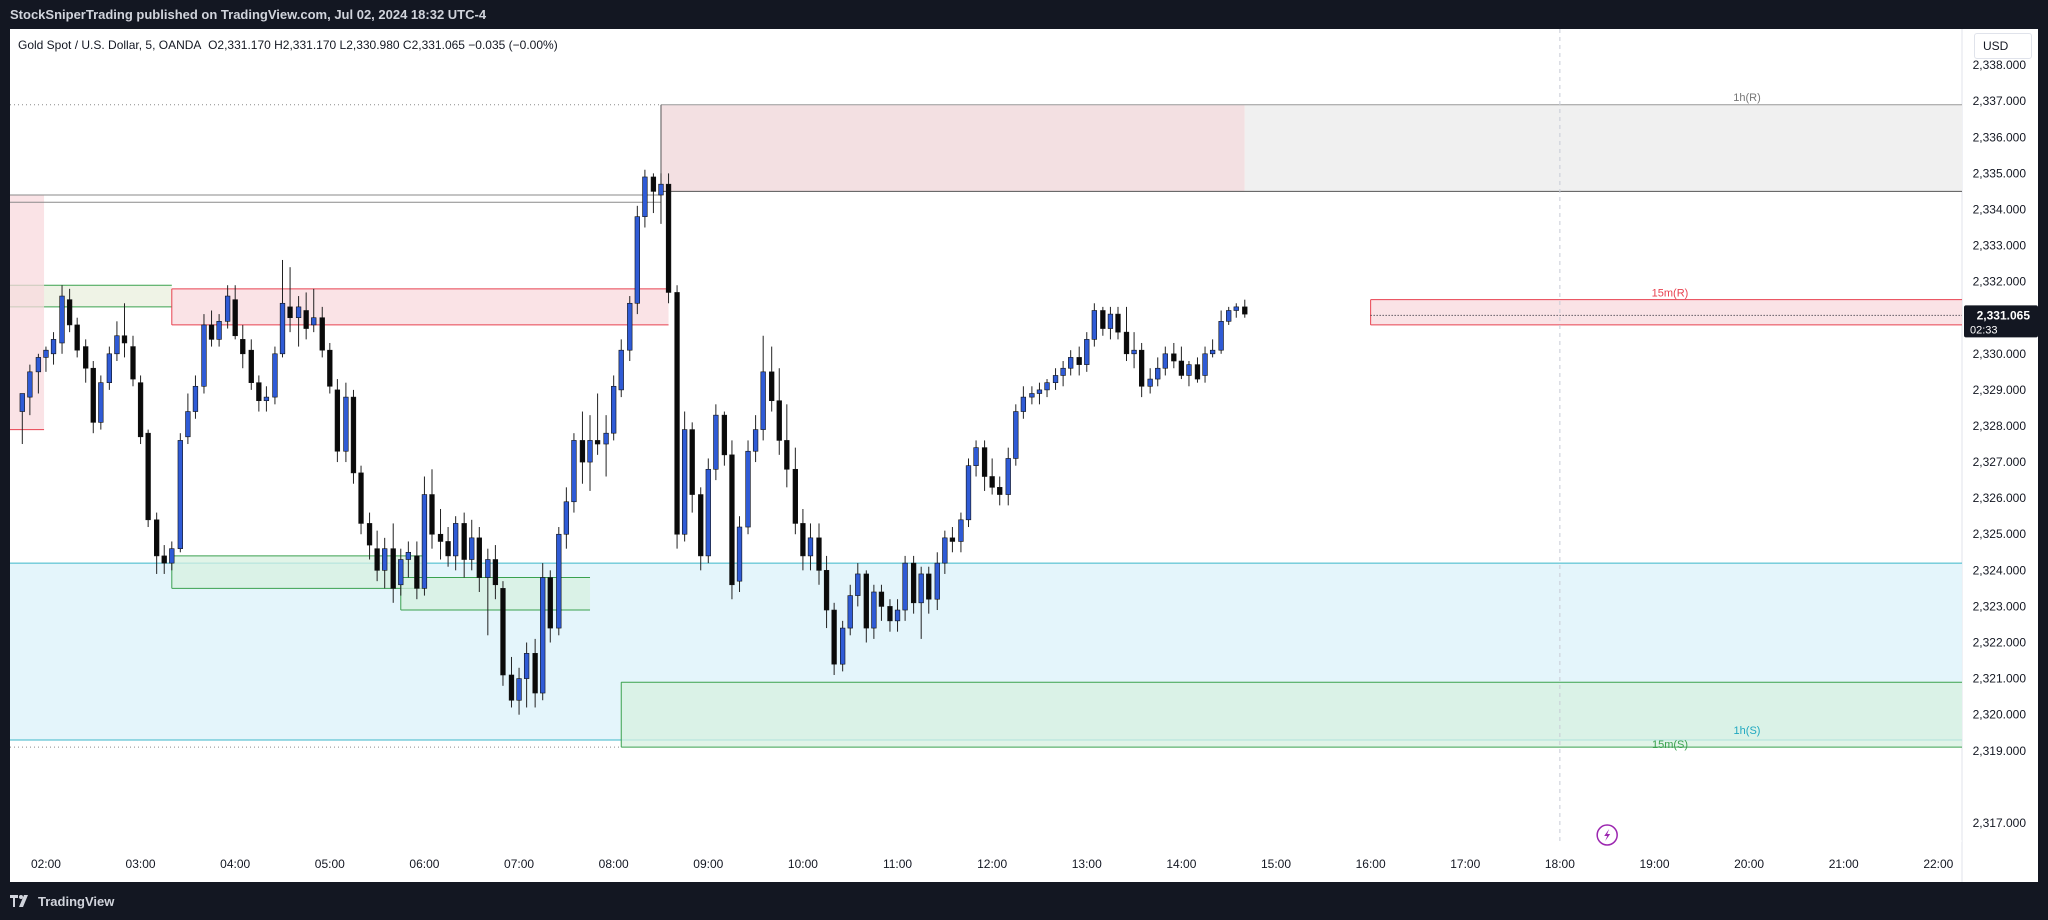  What do you see at coordinates (803, 864) in the screenshot?
I see `time-tick-label: 10:00` at bounding box center [803, 864].